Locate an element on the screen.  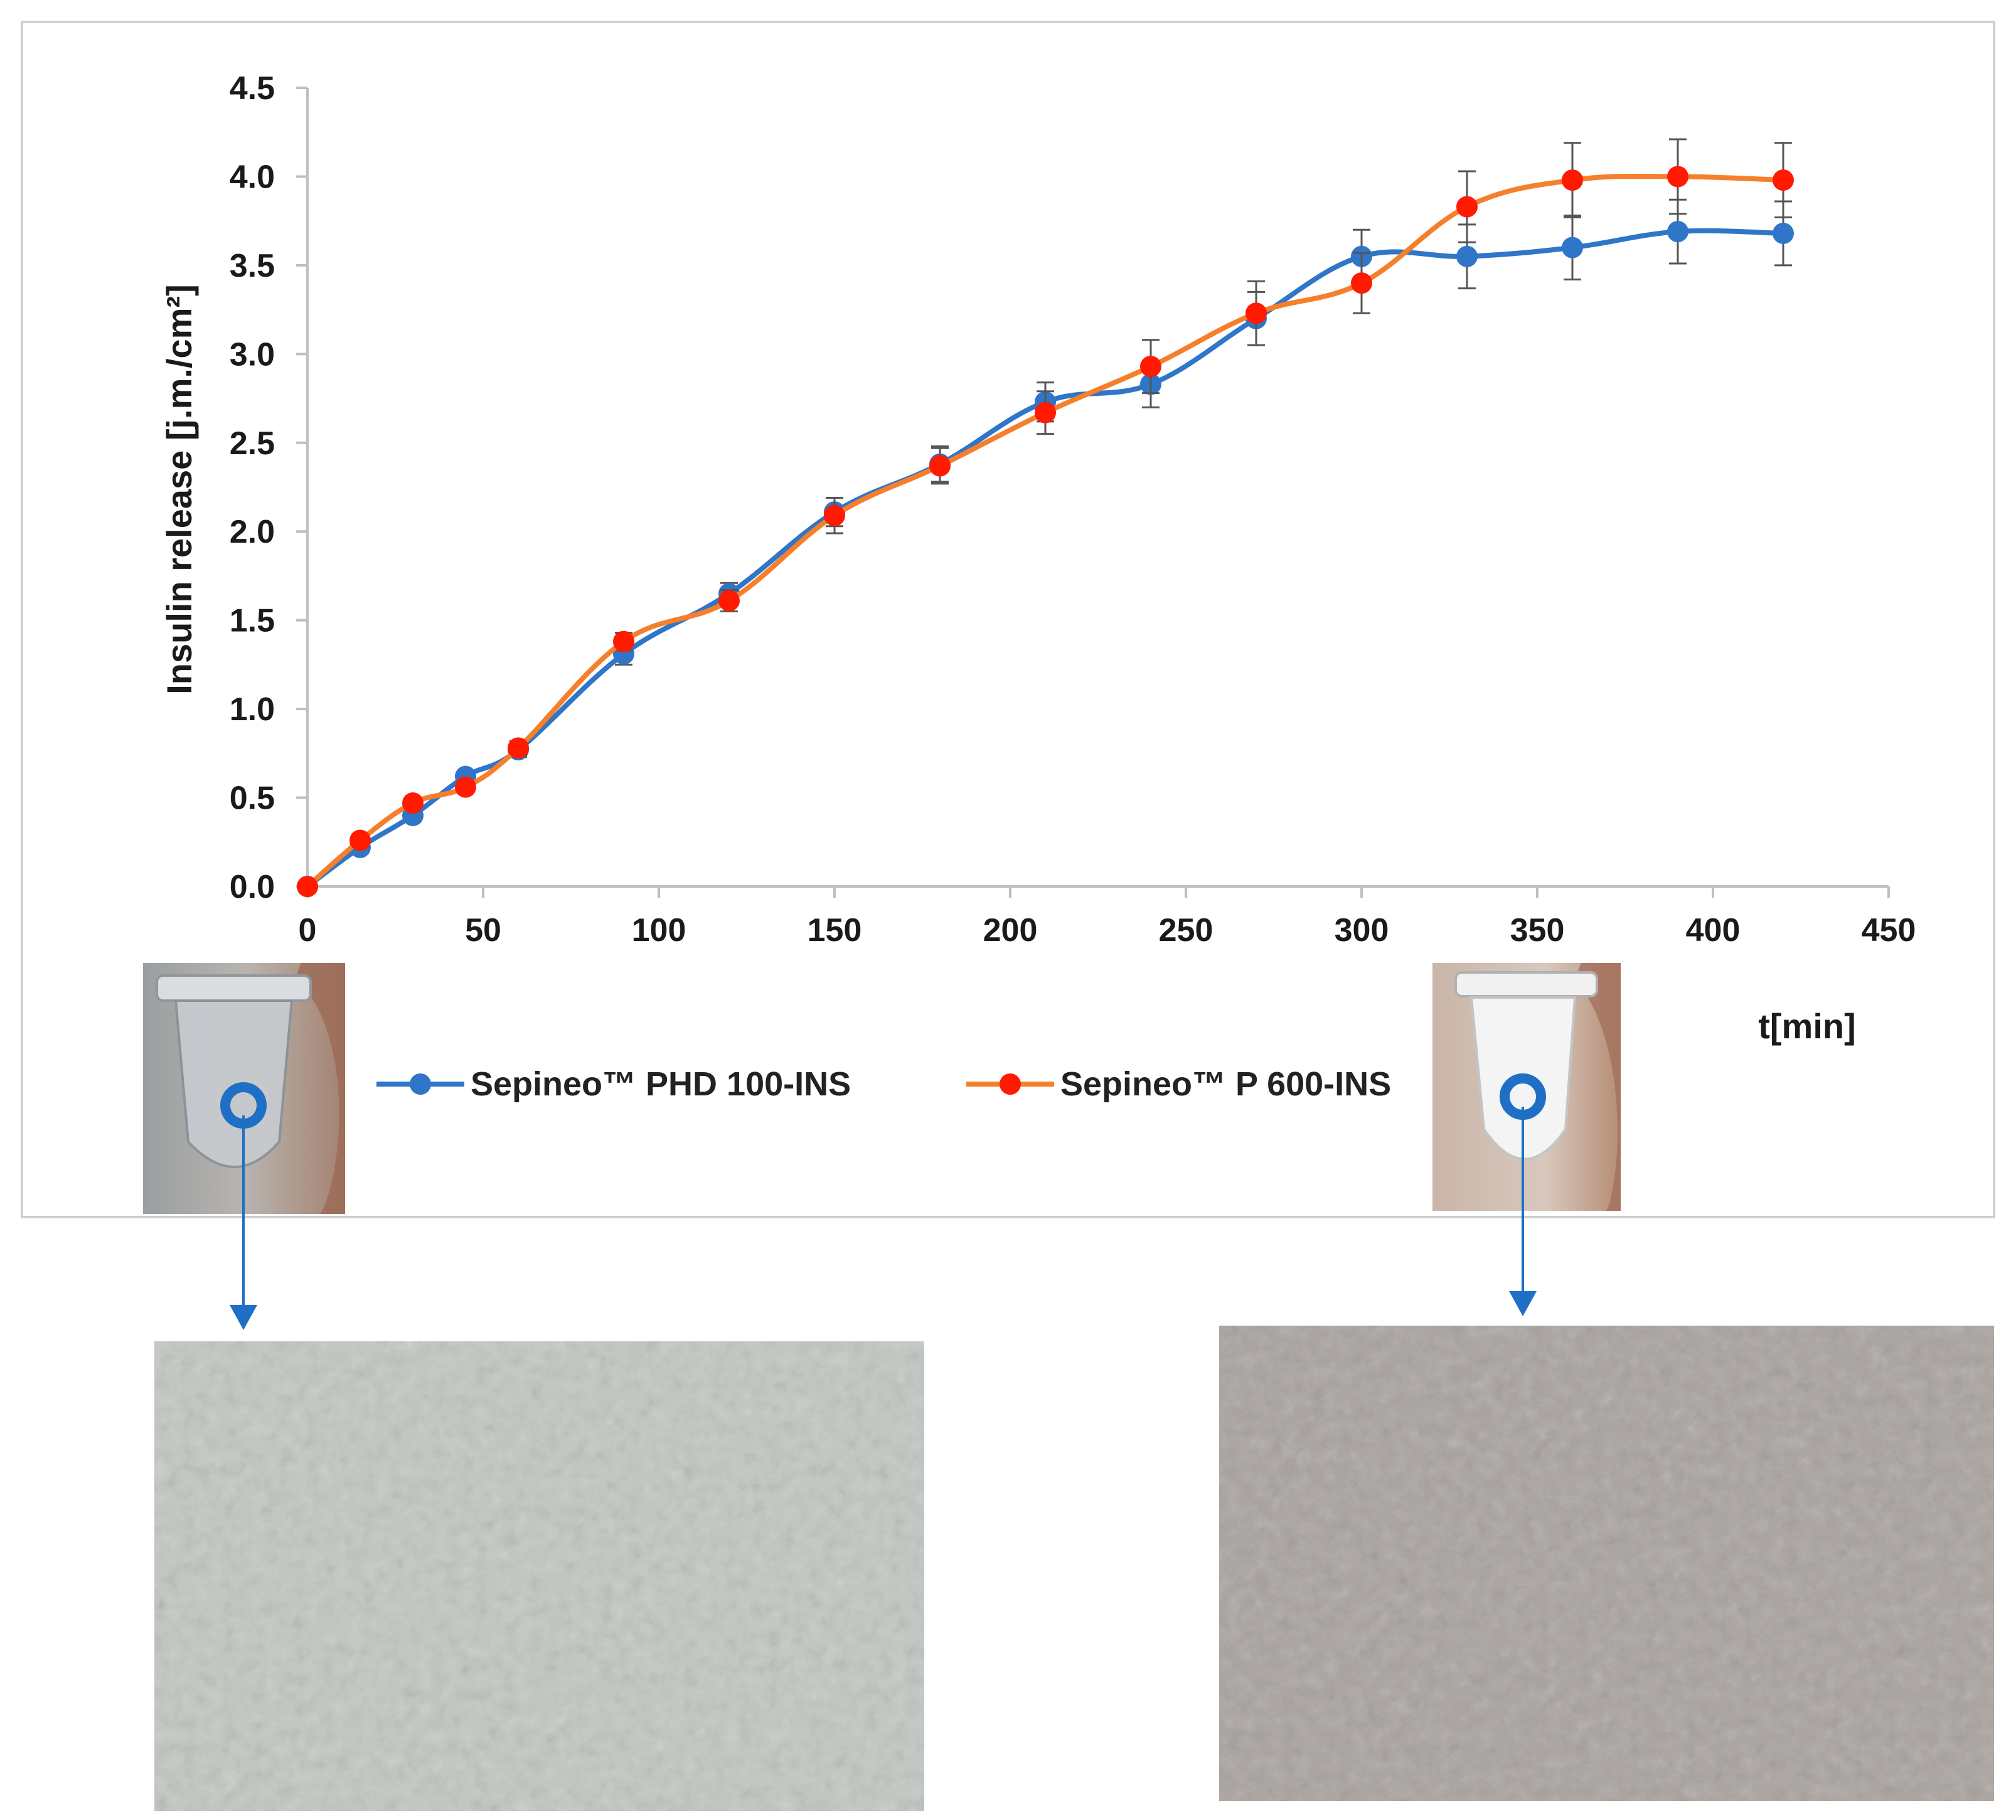
y-tick-label: 4.0 is located at coordinates (252, 177).